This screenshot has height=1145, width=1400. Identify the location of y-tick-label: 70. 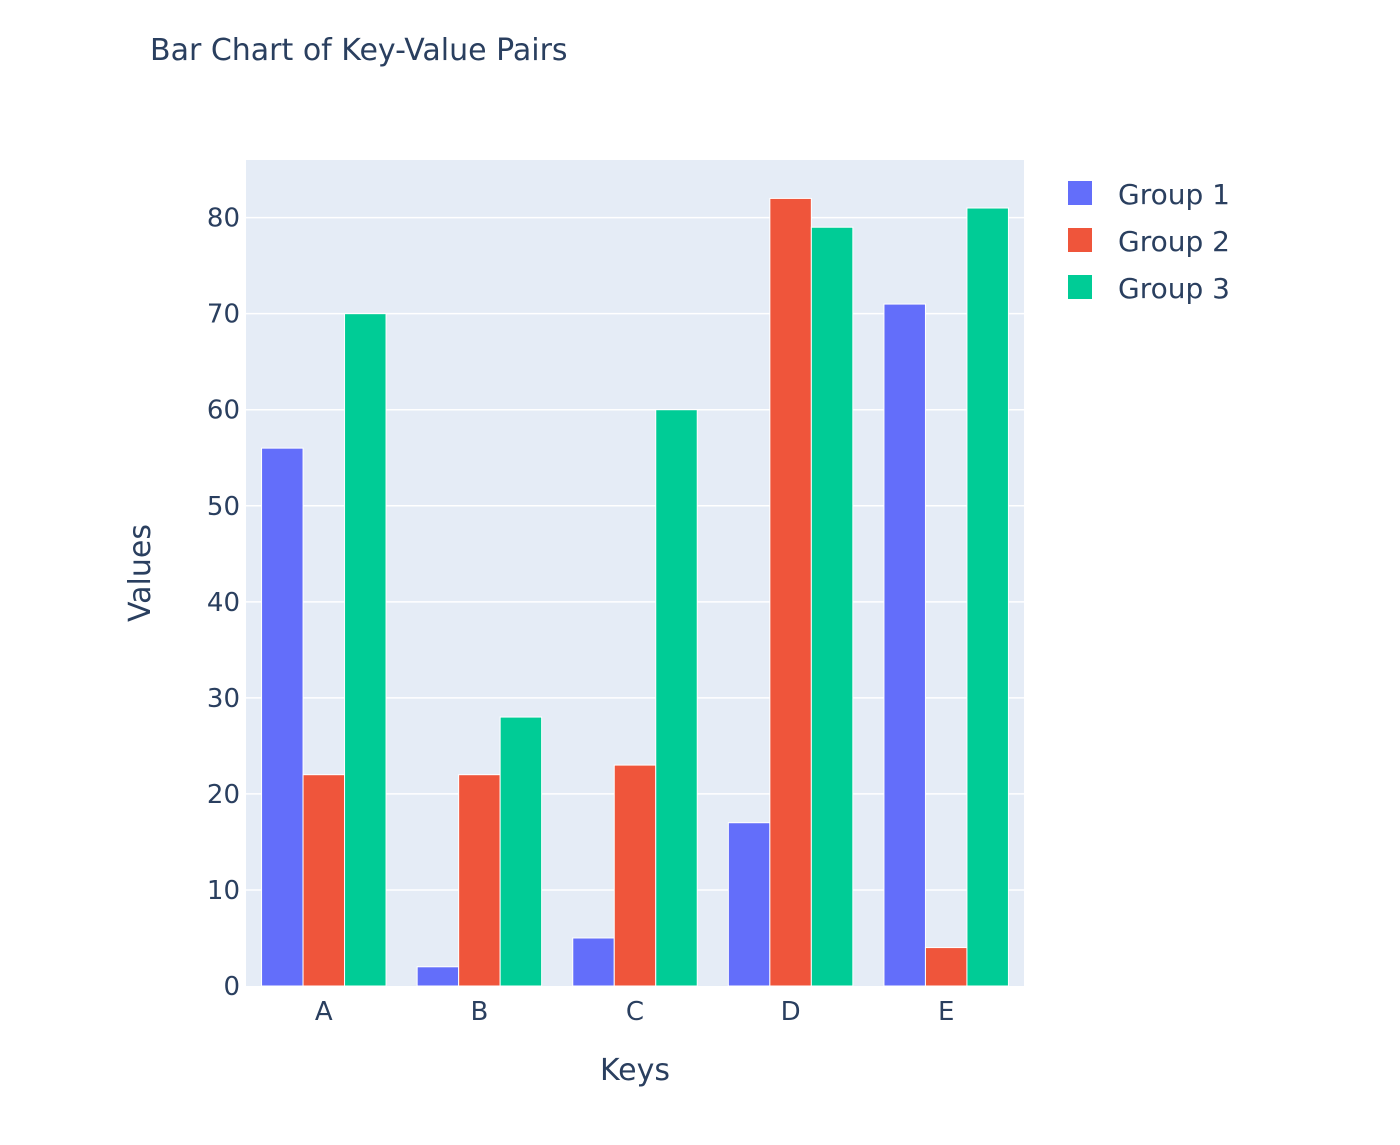
(223, 315).